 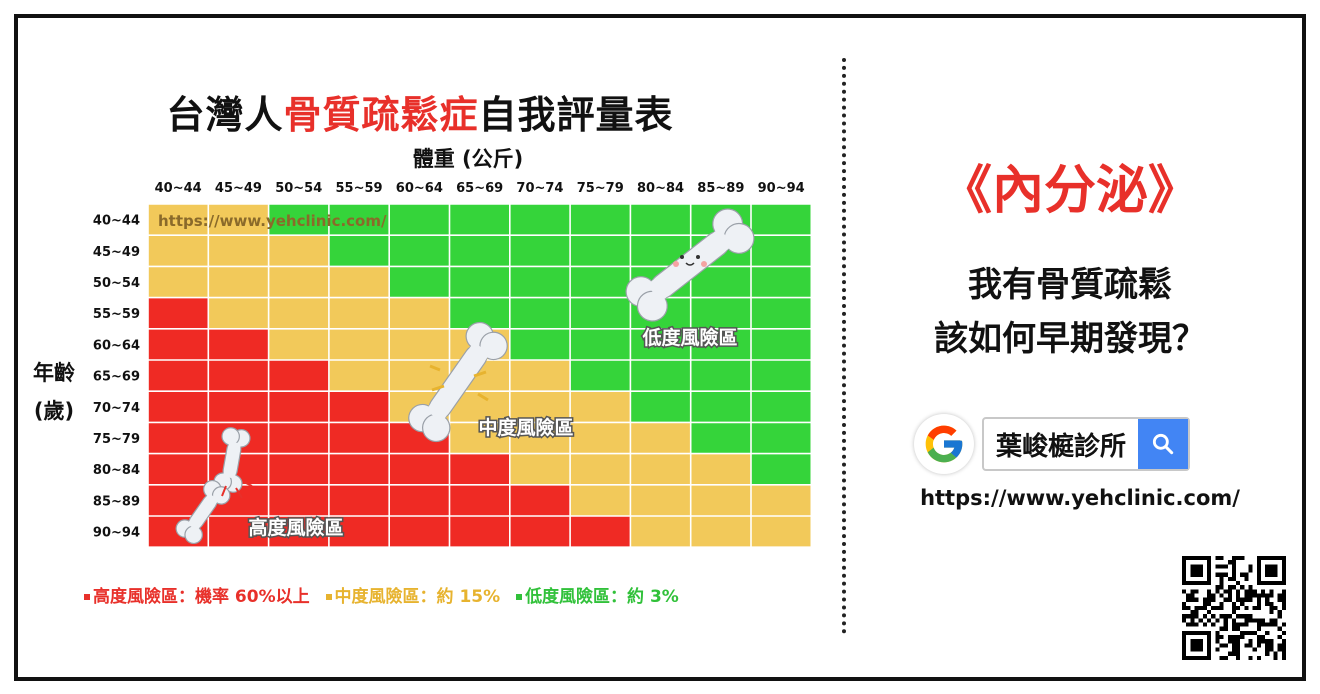 I want to click on y-tick-label: 85~89, so click(x=116, y=501).